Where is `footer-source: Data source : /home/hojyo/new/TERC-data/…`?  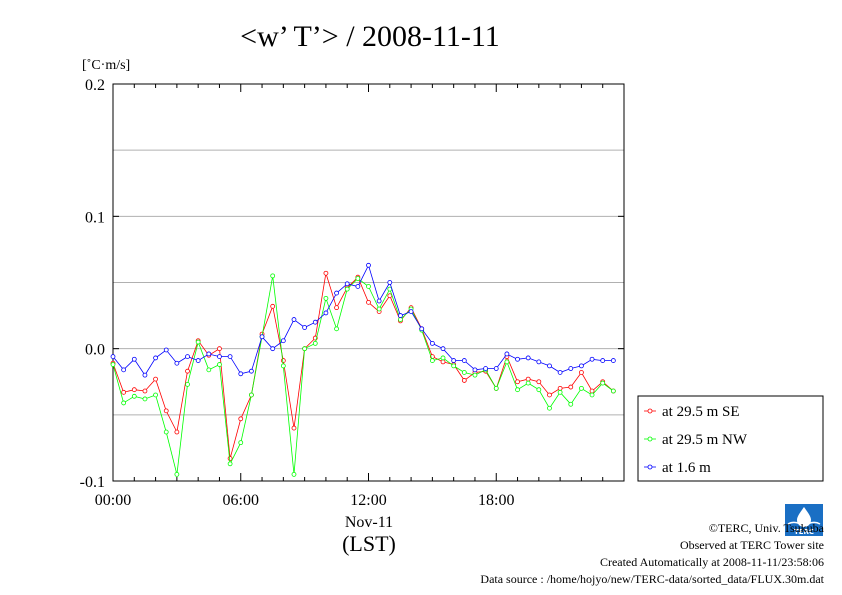
footer-source: Data source : /home/hojyo/new/TERC-data/… is located at coordinates (652, 579).